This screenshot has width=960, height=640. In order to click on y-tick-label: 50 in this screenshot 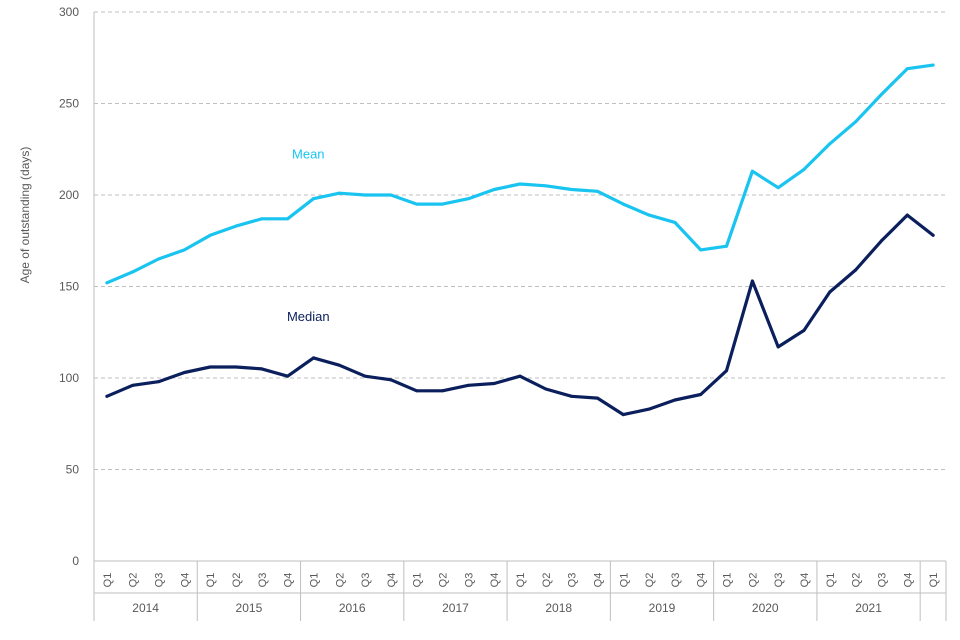, I will do `click(73, 470)`.